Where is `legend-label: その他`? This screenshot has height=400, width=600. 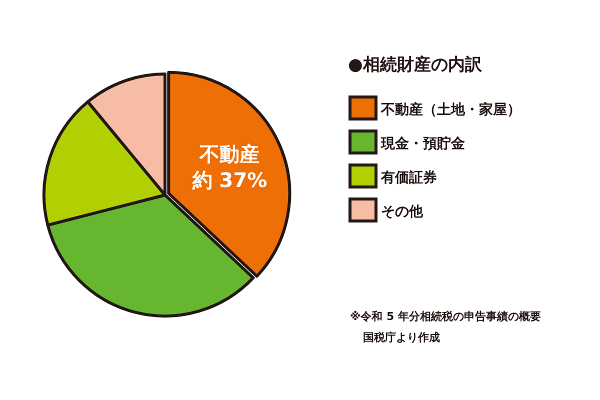
legend-label: その他 is located at coordinates (402, 212).